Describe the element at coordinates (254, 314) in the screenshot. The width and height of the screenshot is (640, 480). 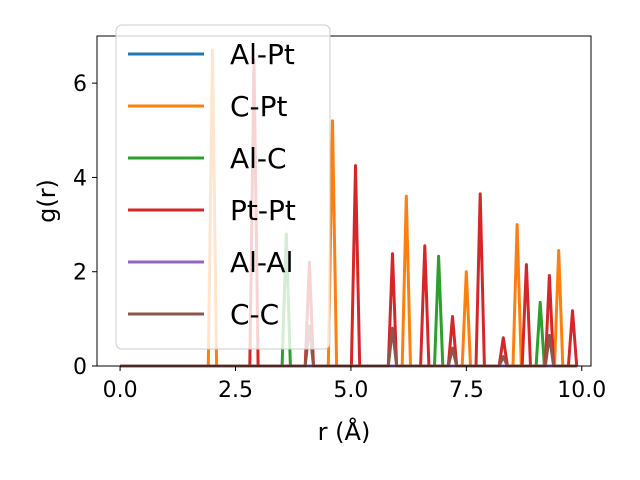
I see `legend-label: C-C` at that location.